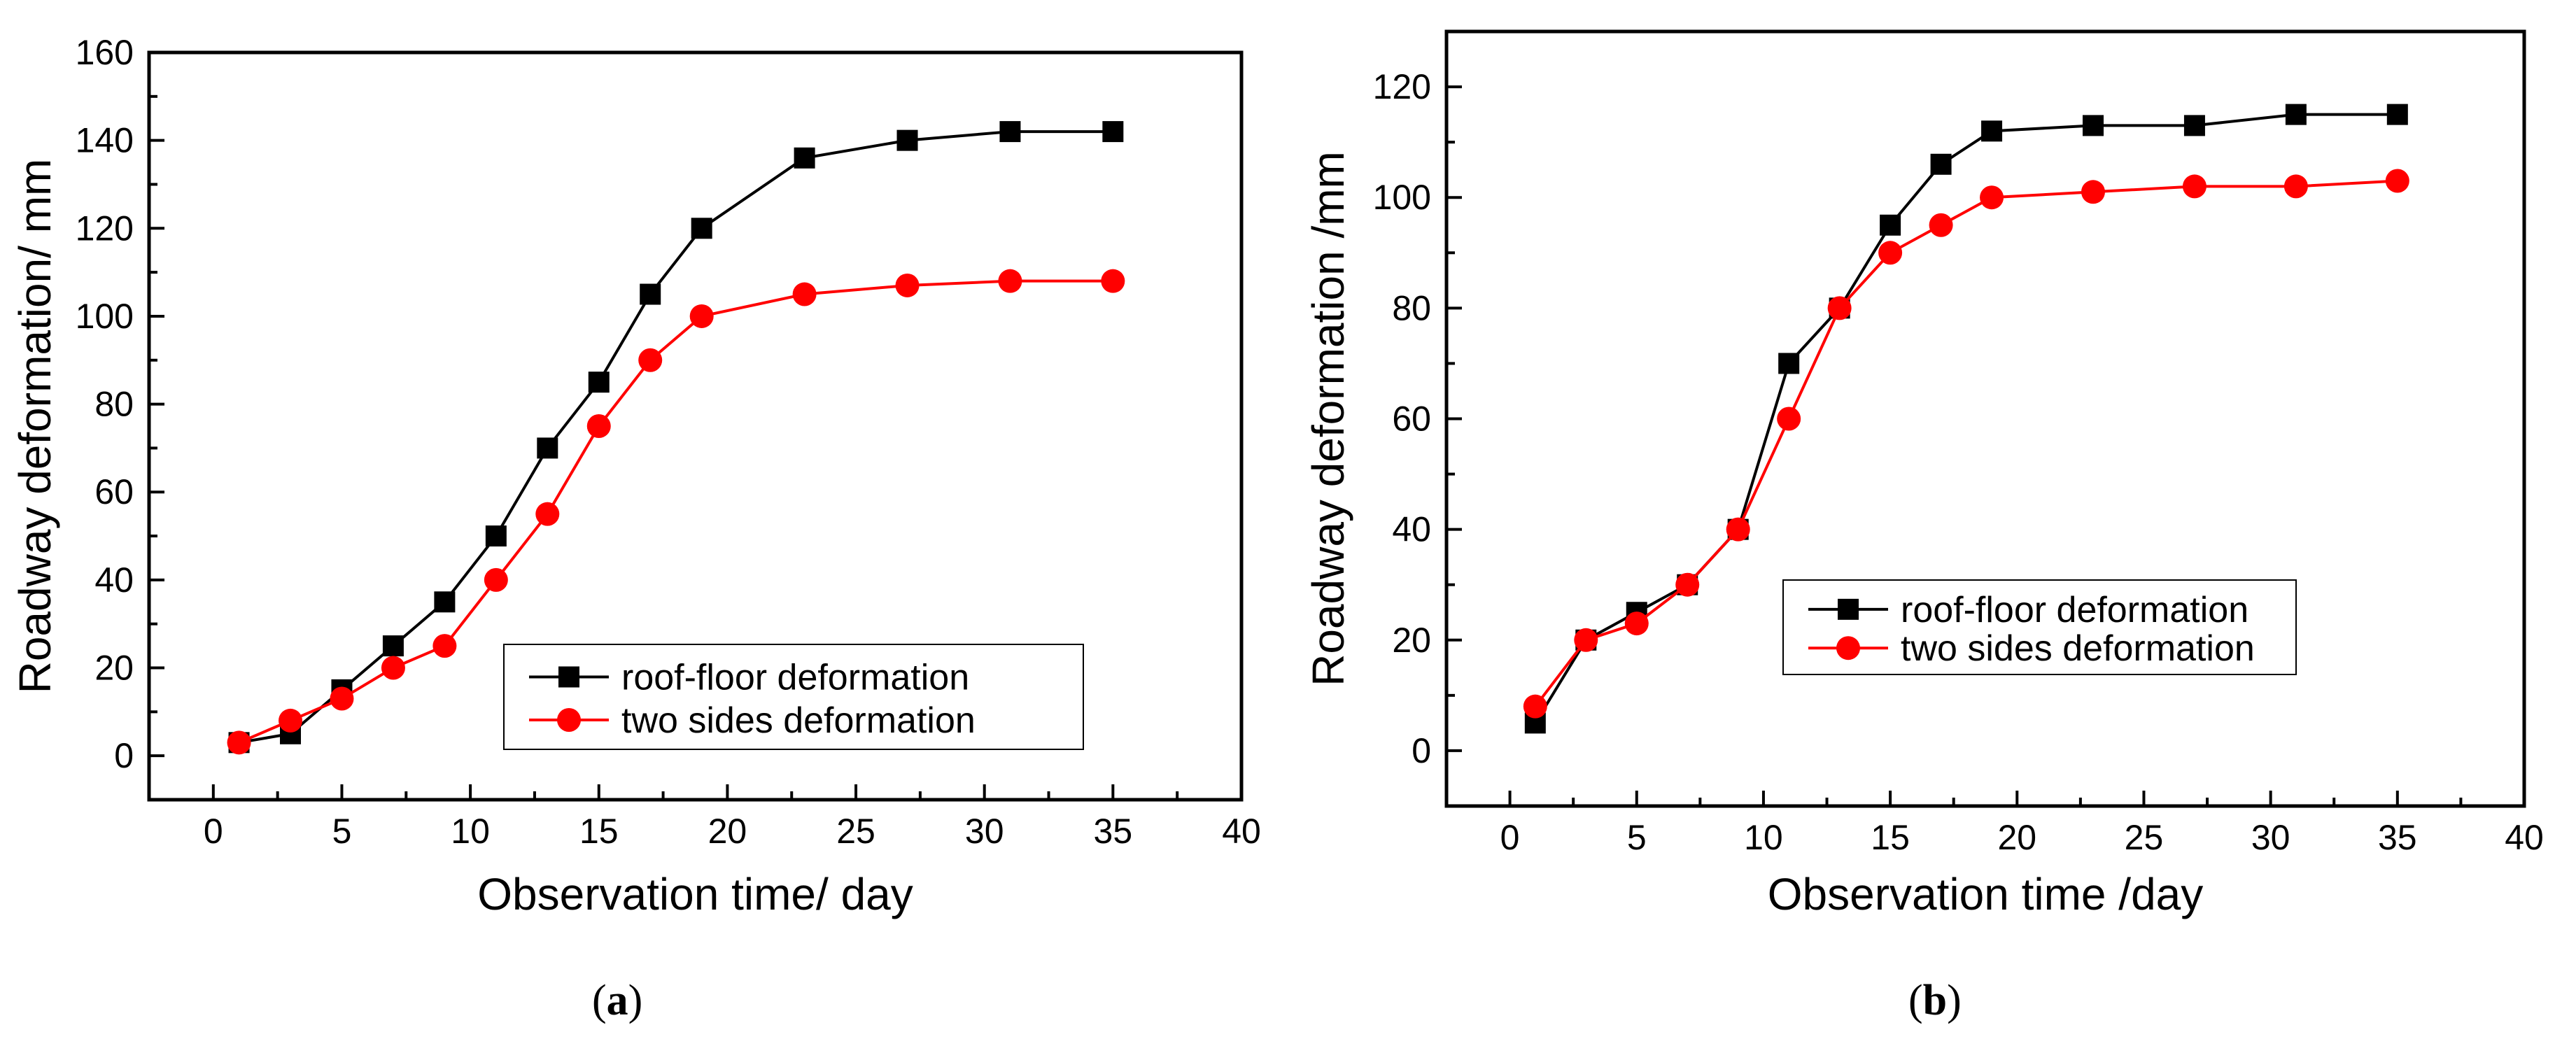 The image size is (2576, 1060). What do you see at coordinates (2078, 649) in the screenshot?
I see `chart-b-legend-label: two sides deformation` at bounding box center [2078, 649].